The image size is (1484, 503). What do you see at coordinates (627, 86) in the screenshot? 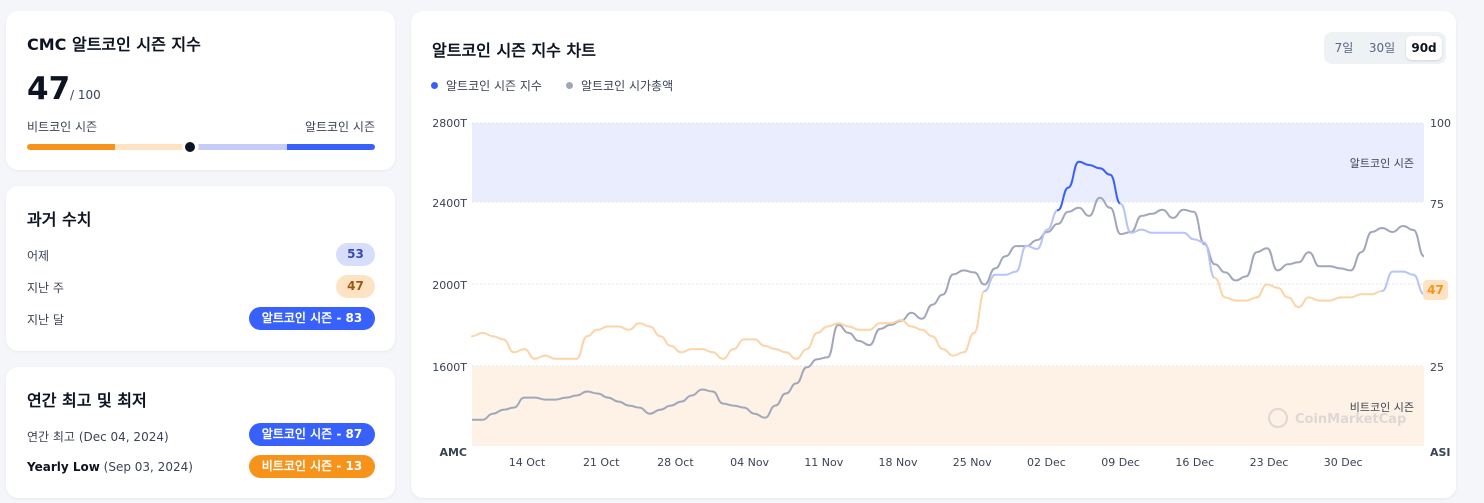
I see `legend-alt-mcap: 알트코인 시가총액` at bounding box center [627, 86].